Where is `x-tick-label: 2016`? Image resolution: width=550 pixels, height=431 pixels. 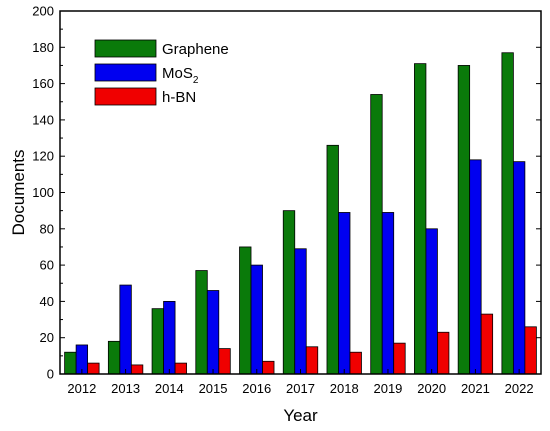
x-tick-label: 2016 is located at coordinates (256, 388).